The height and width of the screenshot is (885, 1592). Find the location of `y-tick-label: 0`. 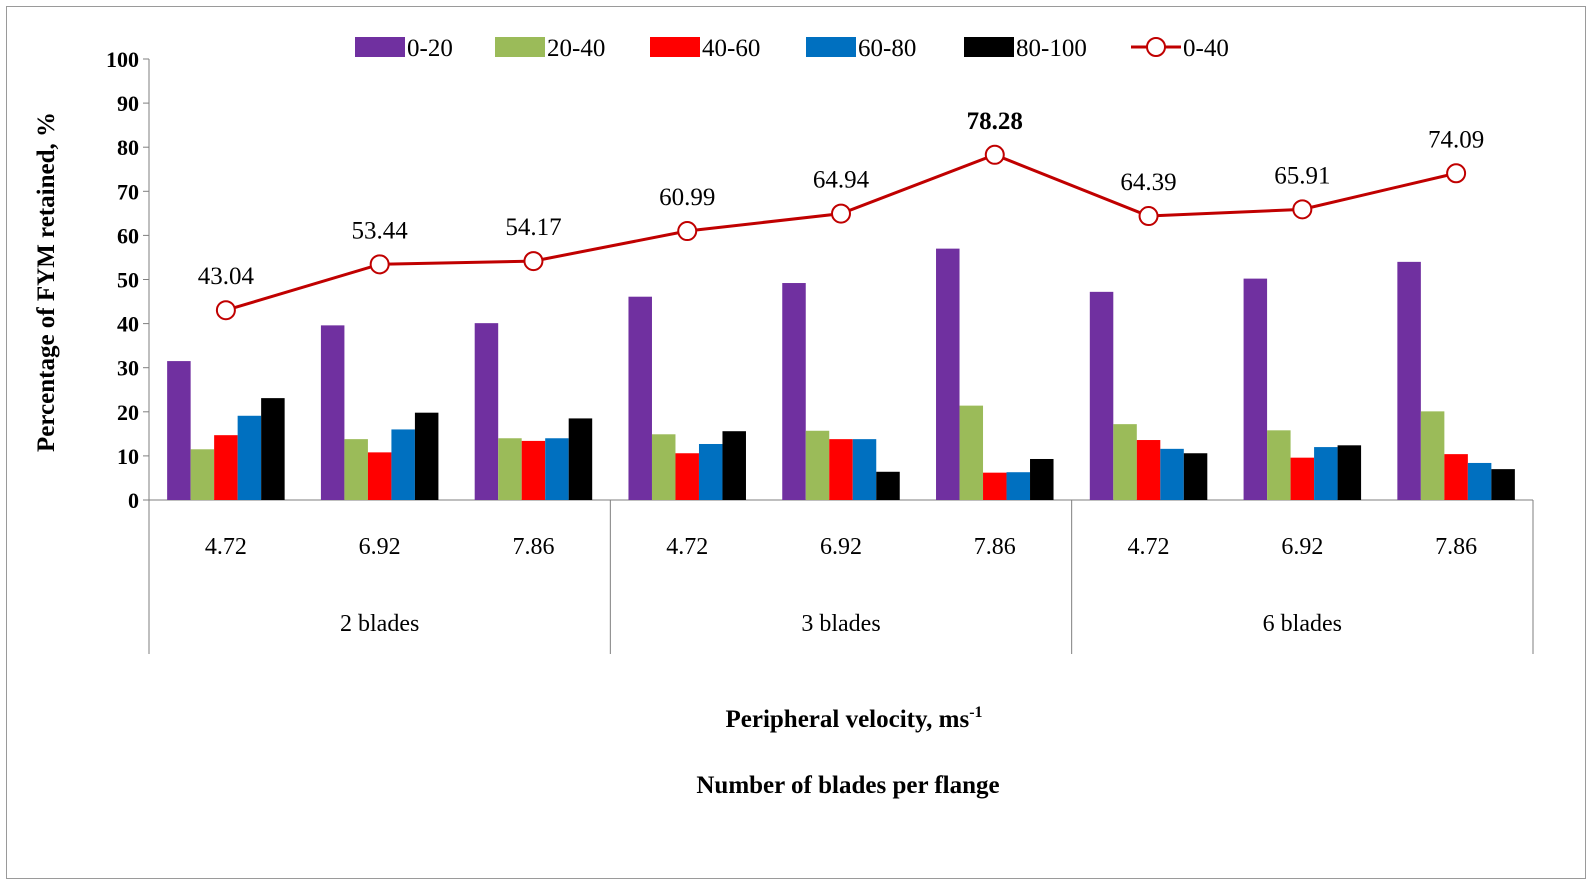

y-tick-label: 0 is located at coordinates (133, 500).